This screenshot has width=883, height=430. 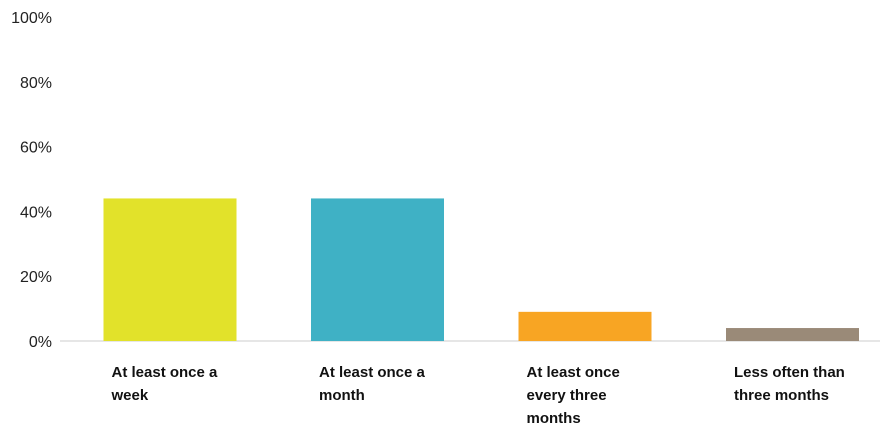 What do you see at coordinates (781, 395) in the screenshot?
I see `x-tick-label-line: three months` at bounding box center [781, 395].